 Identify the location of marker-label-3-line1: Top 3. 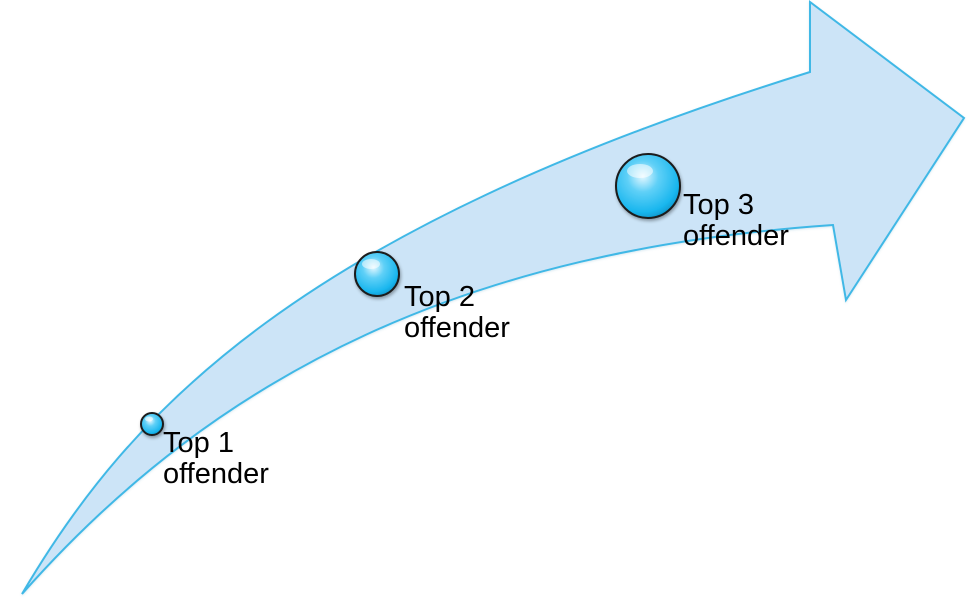
(718, 205).